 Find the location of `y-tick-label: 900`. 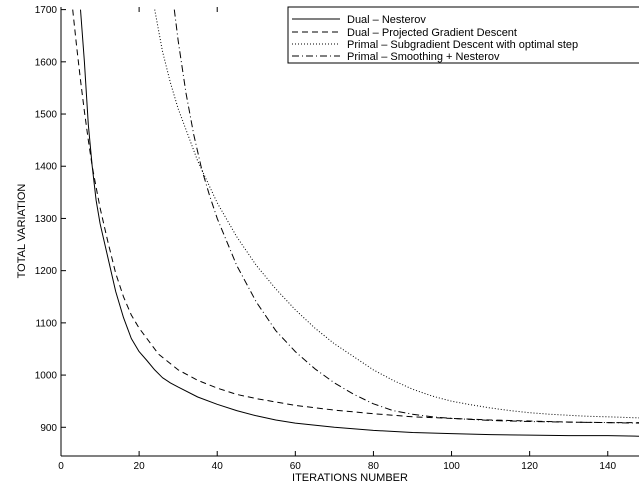

y-tick-label: 900 is located at coordinates (48, 428).